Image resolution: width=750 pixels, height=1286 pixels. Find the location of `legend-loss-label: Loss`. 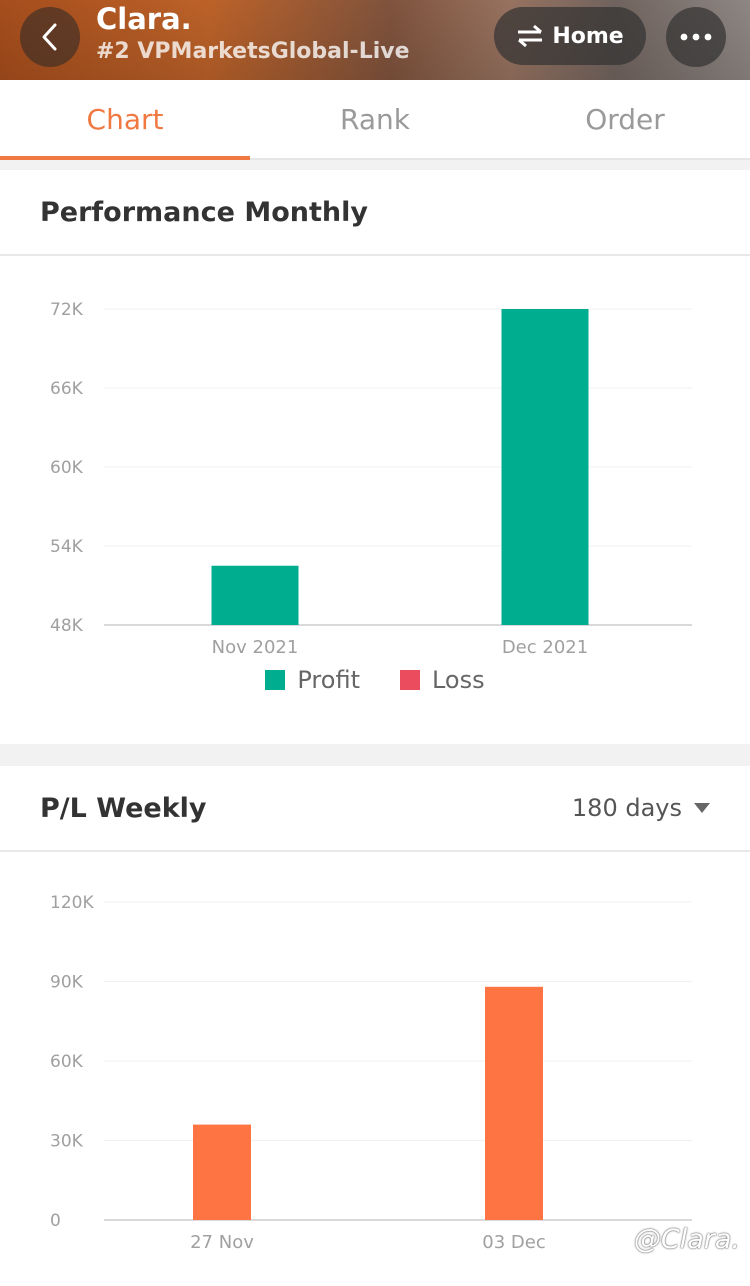

legend-loss-label: Loss is located at coordinates (458, 680).